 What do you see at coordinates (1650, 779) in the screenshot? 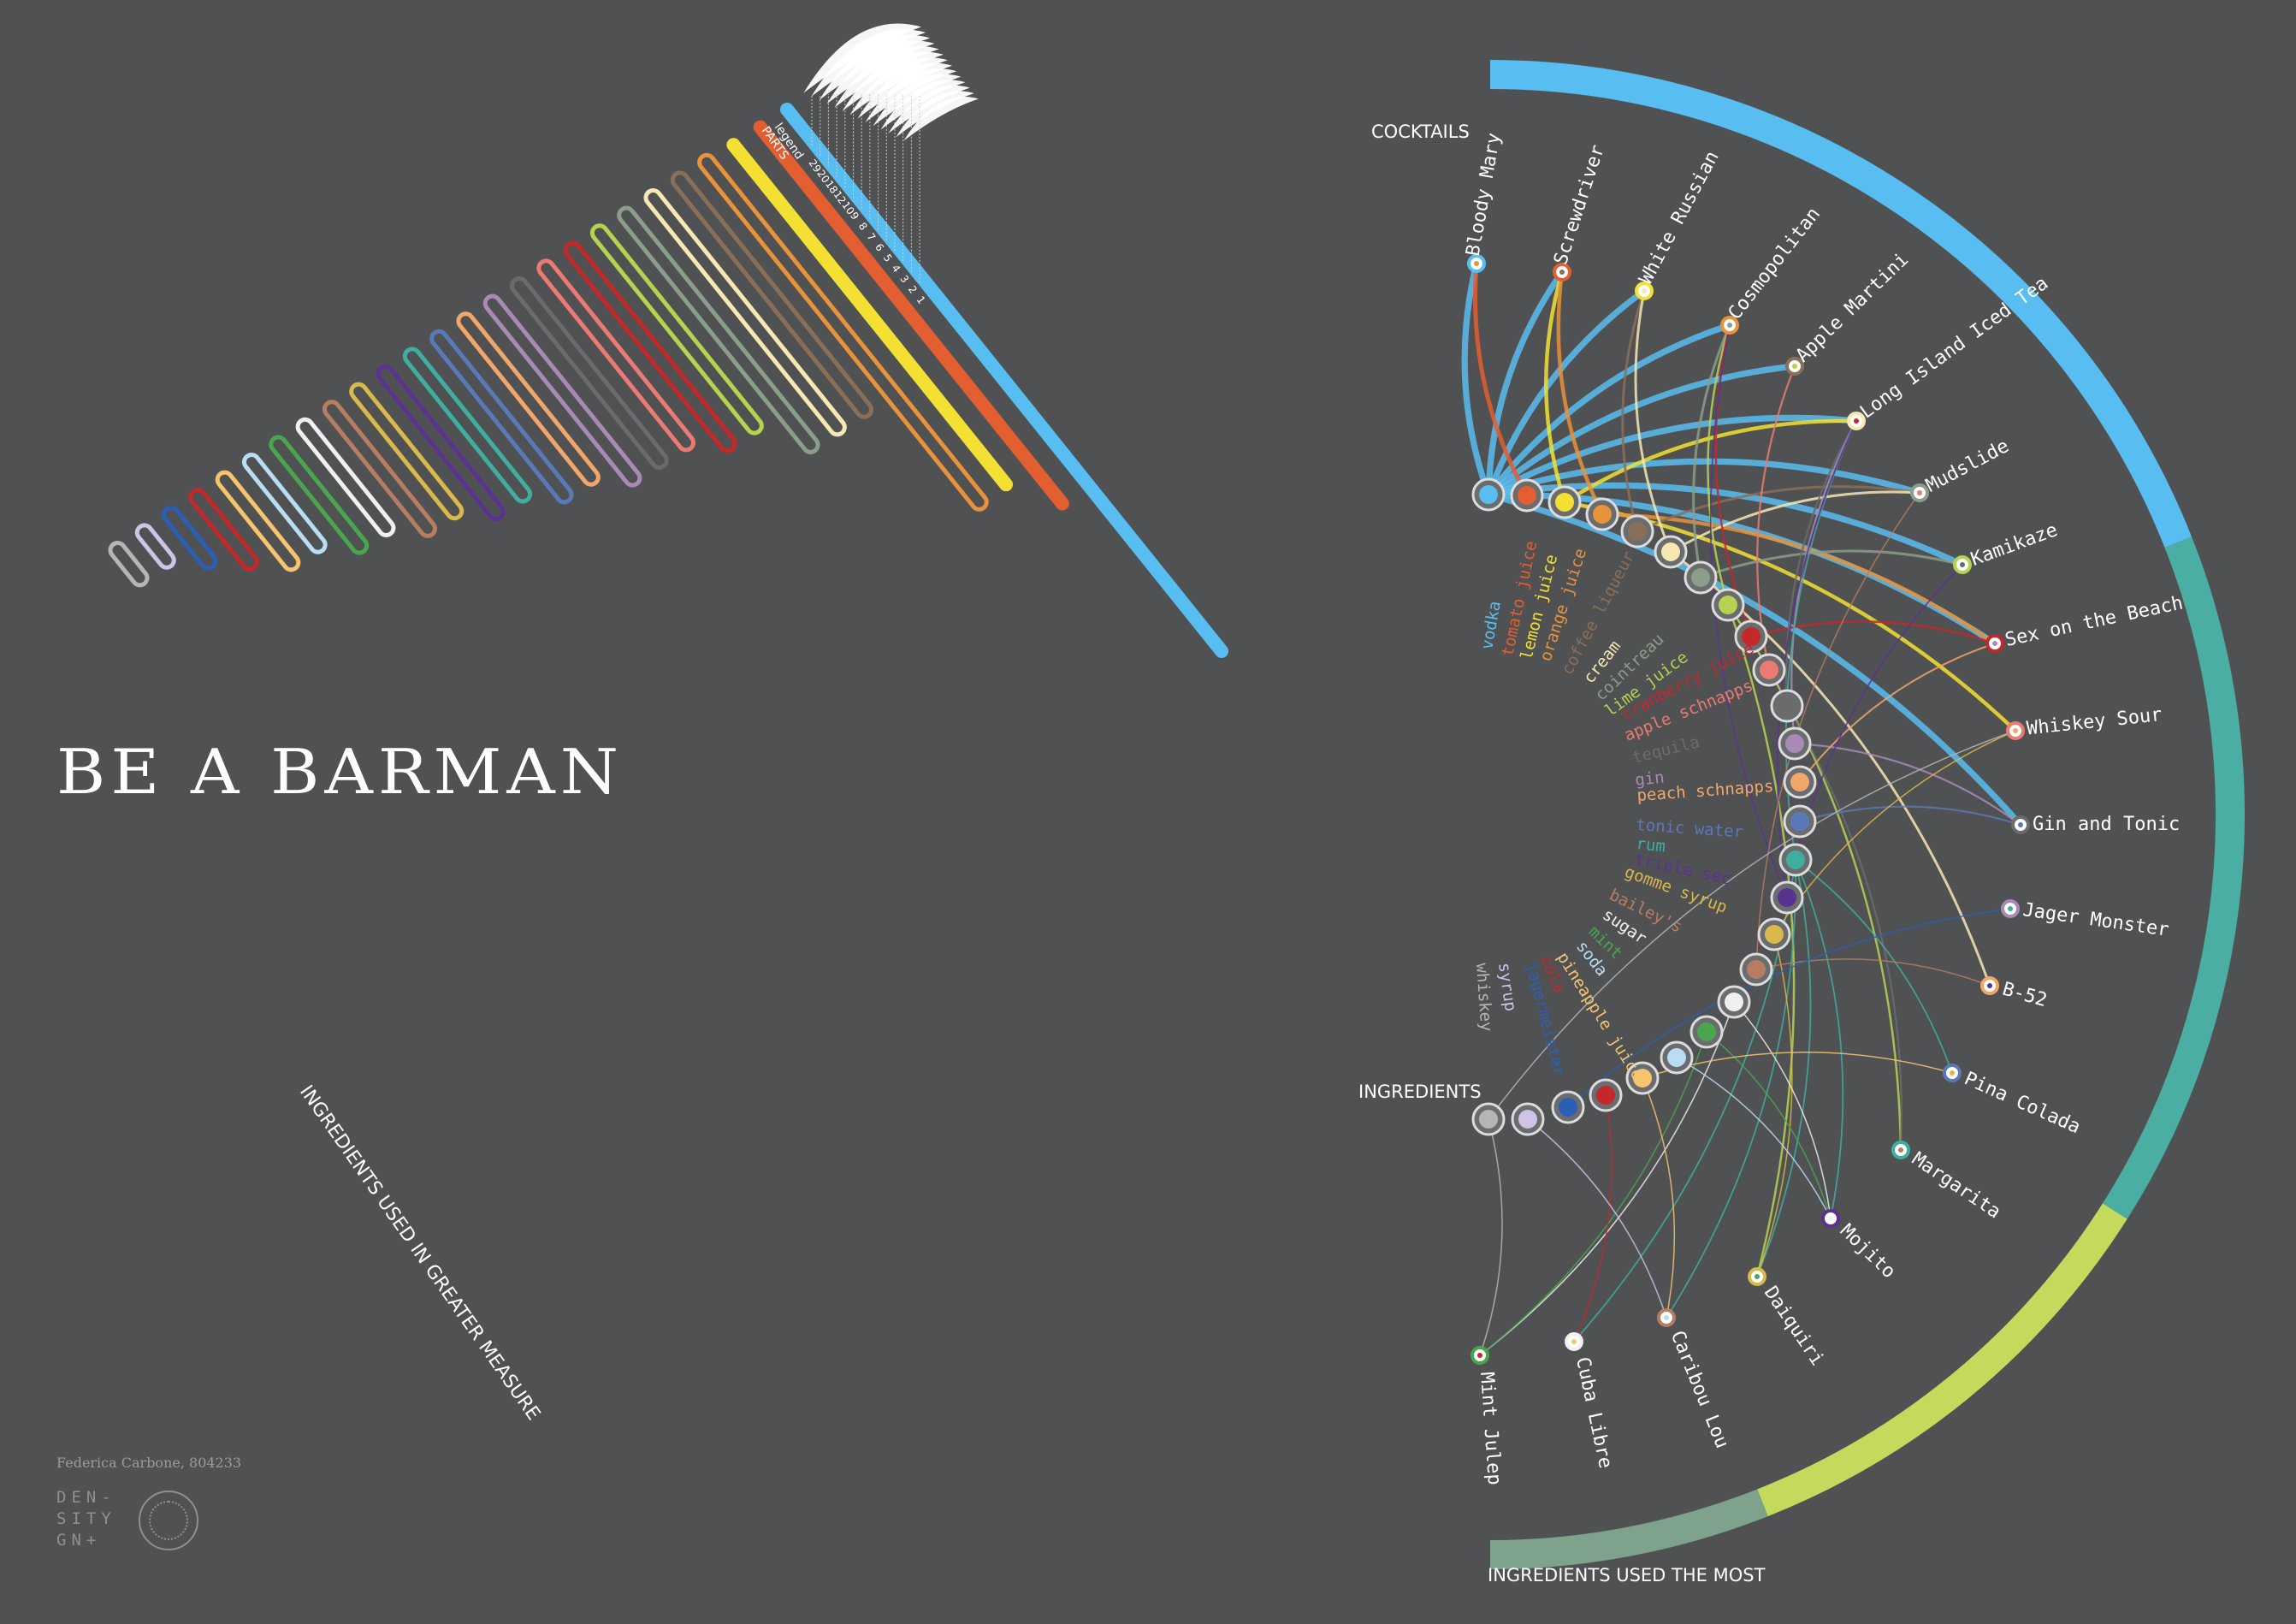
I see `ingredient-label: gin` at bounding box center [1650, 779].